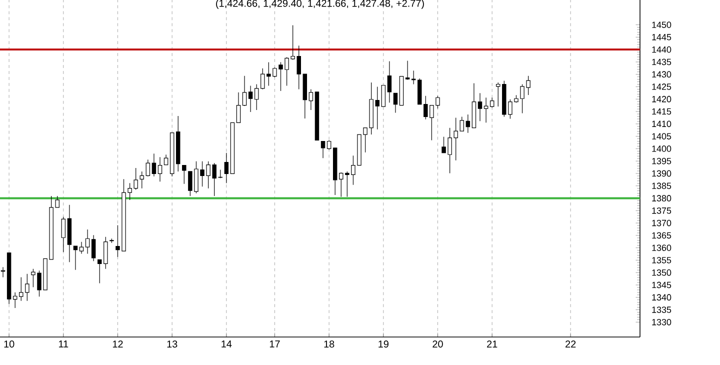 This screenshot has width=720, height=365. Describe the element at coordinates (662, 111) in the screenshot. I see `y-tick-label: 1415` at that location.